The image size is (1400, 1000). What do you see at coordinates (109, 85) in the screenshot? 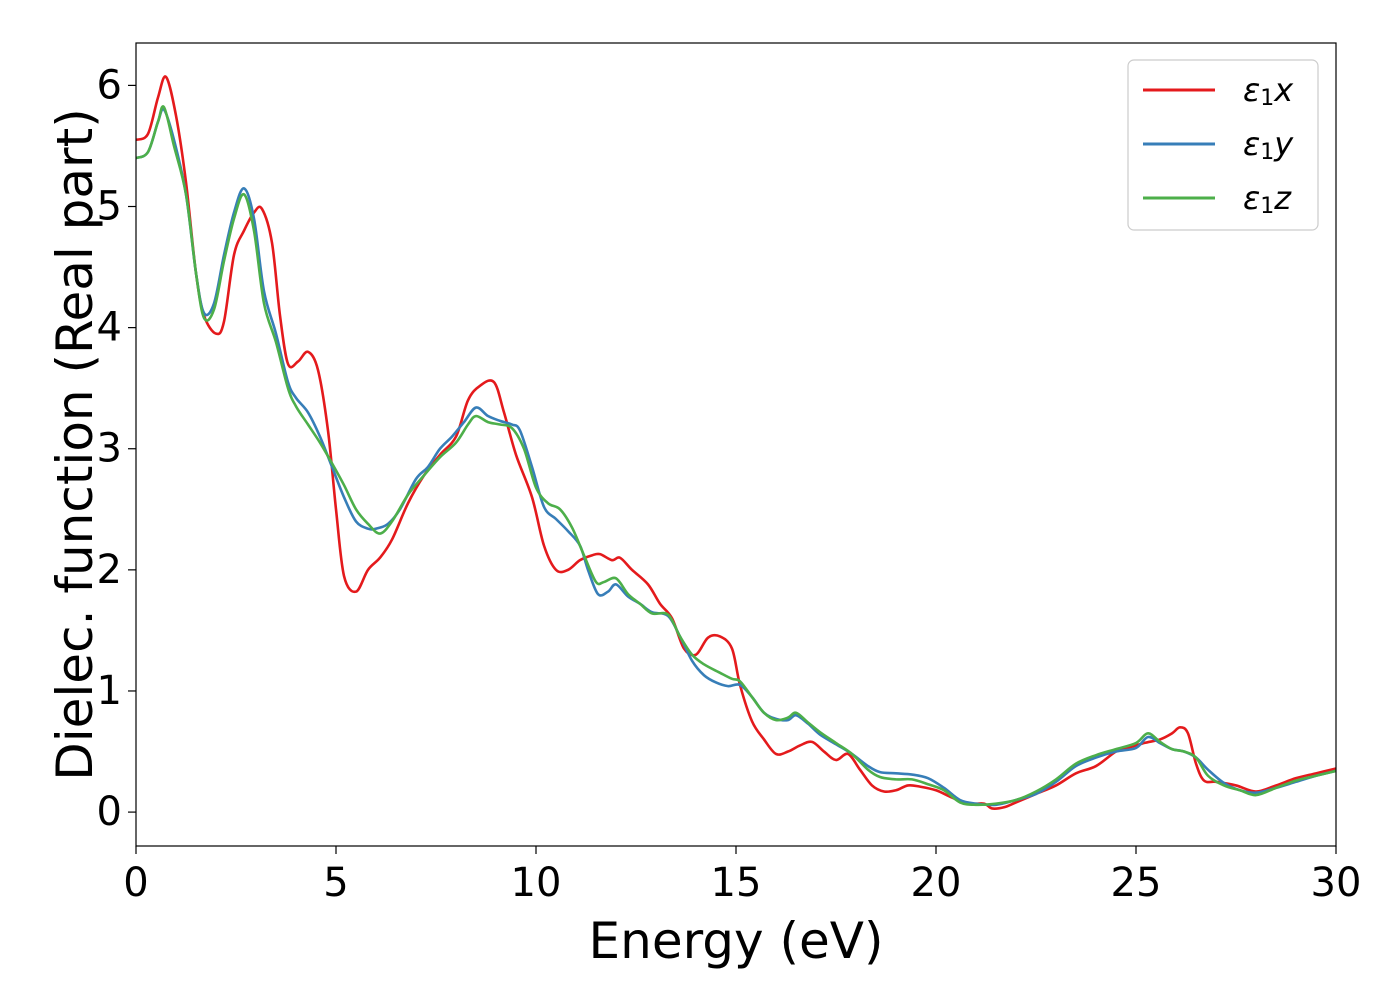
I see `y-tick-label: 6` at bounding box center [109, 85].